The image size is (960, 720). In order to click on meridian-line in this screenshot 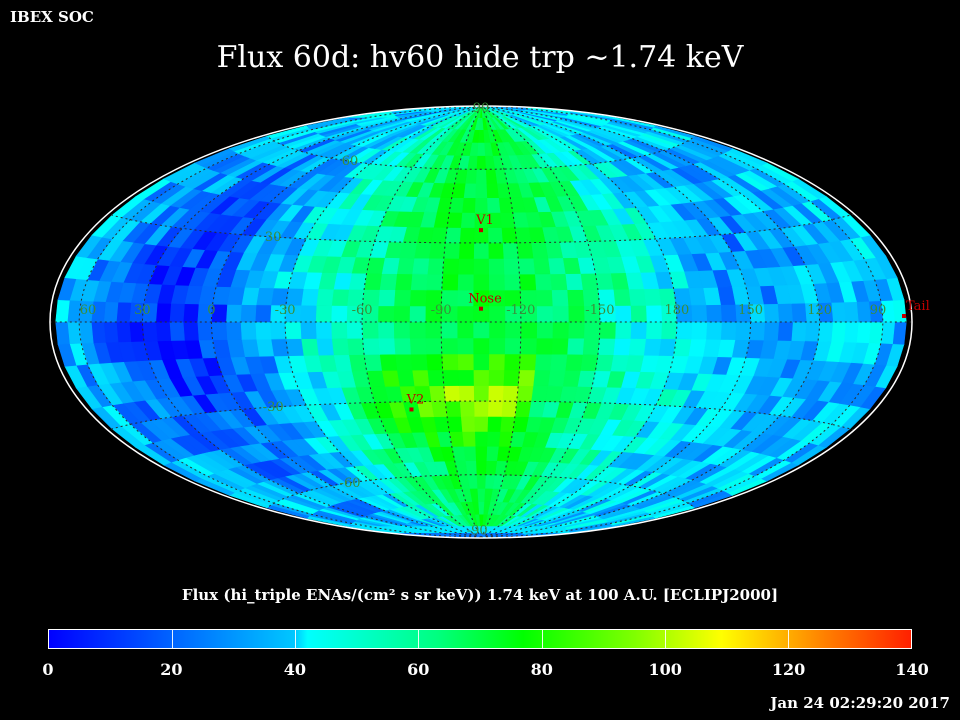, I will do `click(579, 322)`.